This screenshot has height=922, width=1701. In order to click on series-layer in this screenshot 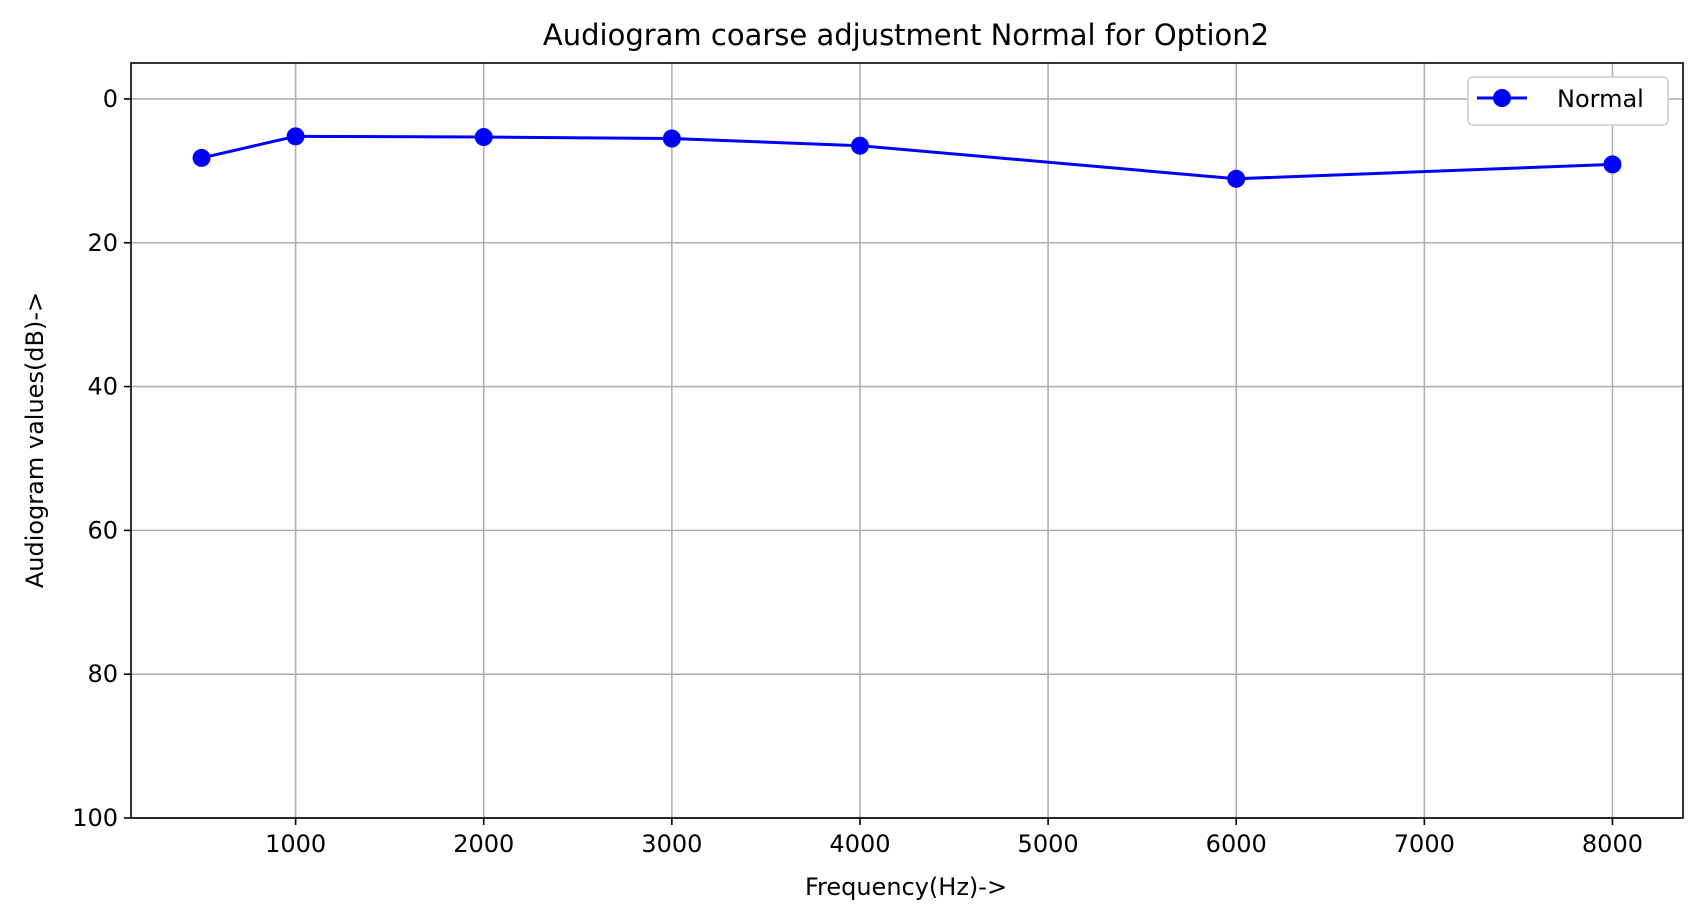, I will do `click(907, 157)`.